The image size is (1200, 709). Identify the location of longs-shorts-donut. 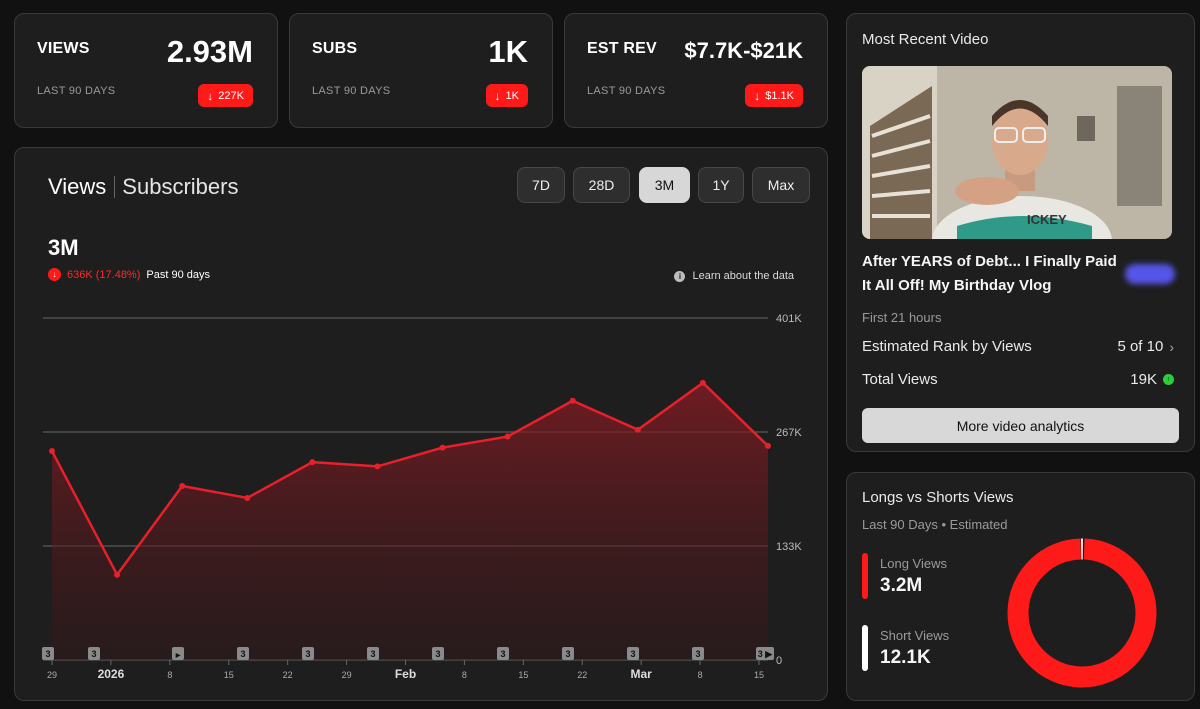
(1082, 613).